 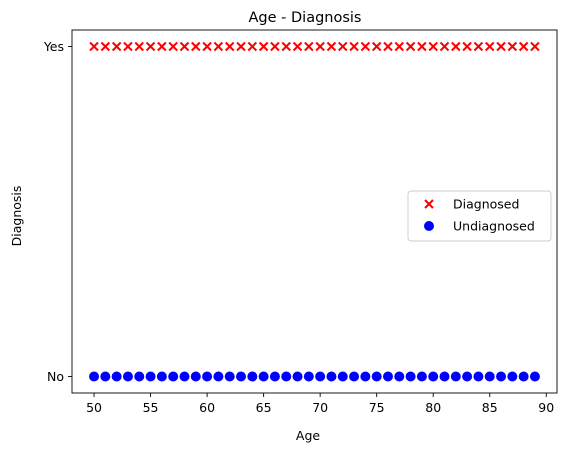 I want to click on y-axis: No Yes, so click(x=57, y=211).